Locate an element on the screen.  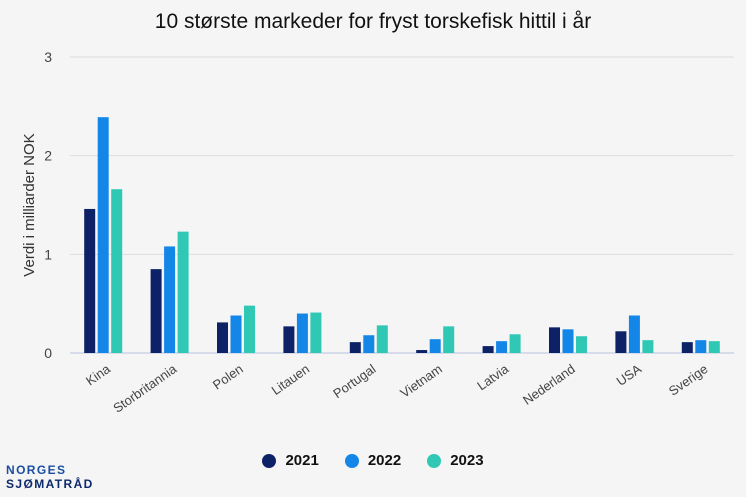
bar-portugal-2023 is located at coordinates (382, 339).